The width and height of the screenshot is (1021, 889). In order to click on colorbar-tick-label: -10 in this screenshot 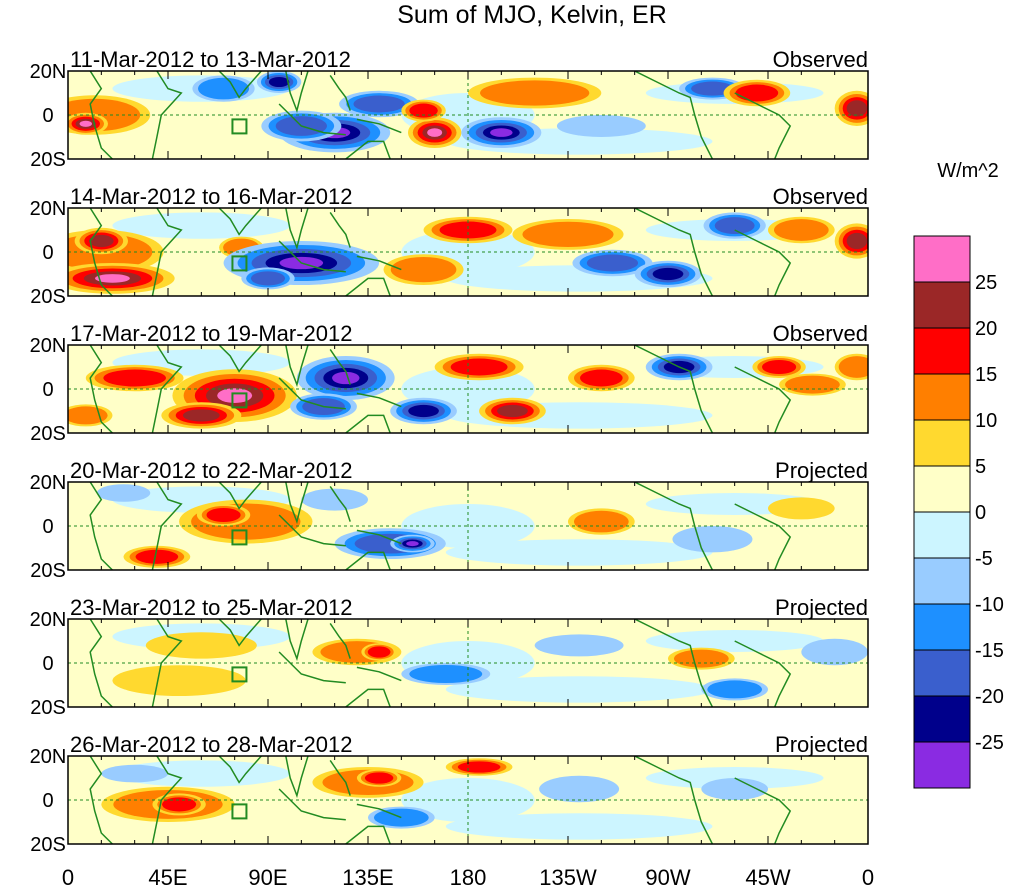, I will do `click(989, 605)`.